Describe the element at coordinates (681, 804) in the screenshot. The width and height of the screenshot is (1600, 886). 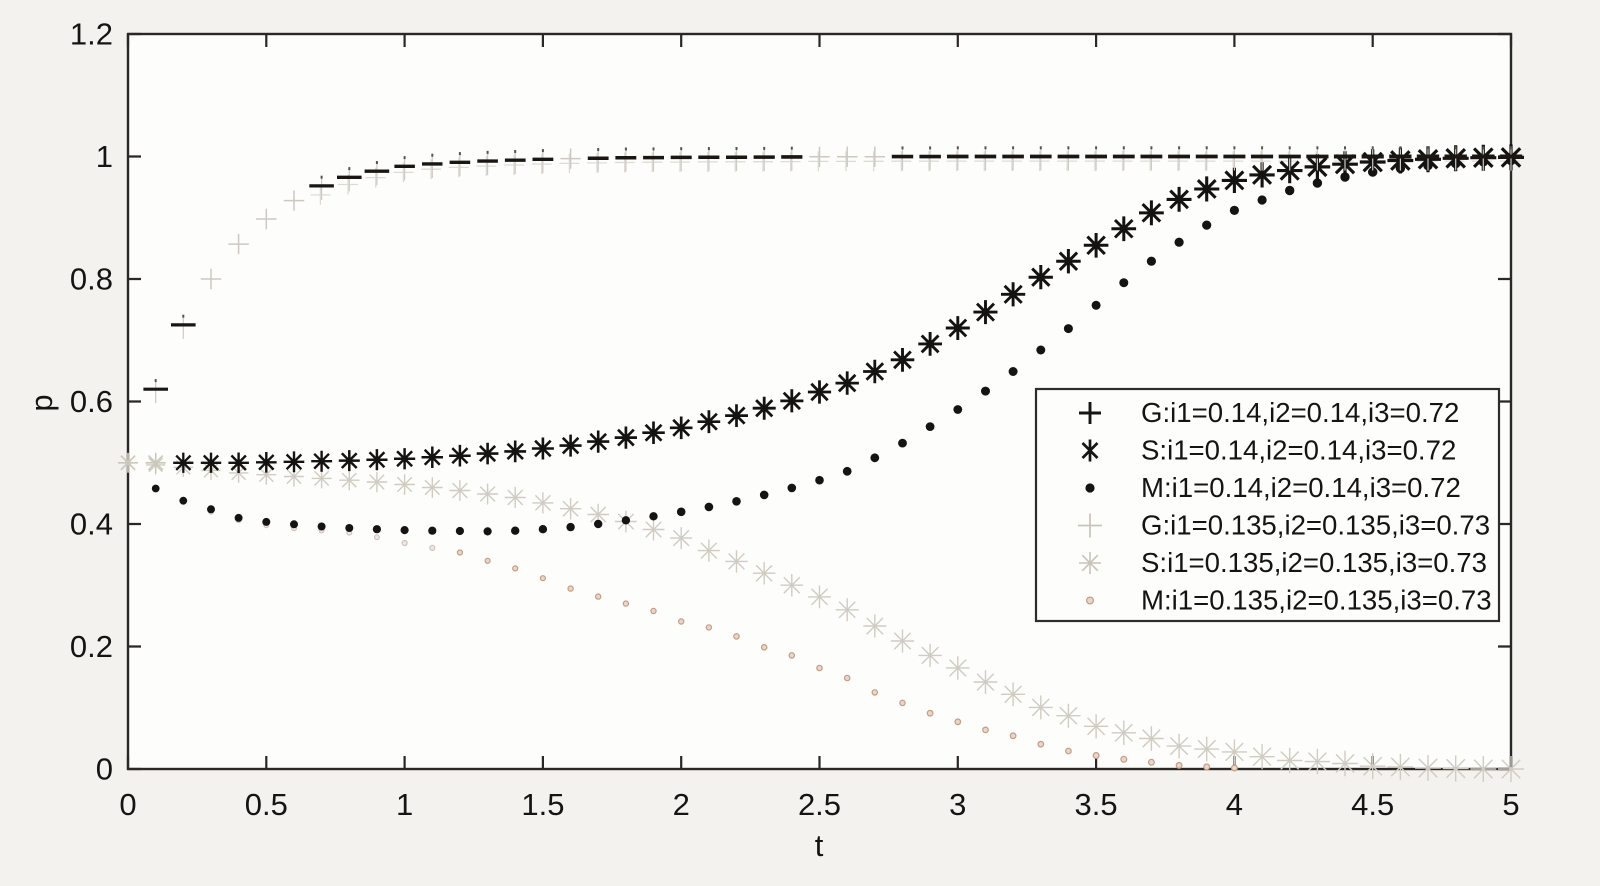
I see `svg-text: 2` at that location.